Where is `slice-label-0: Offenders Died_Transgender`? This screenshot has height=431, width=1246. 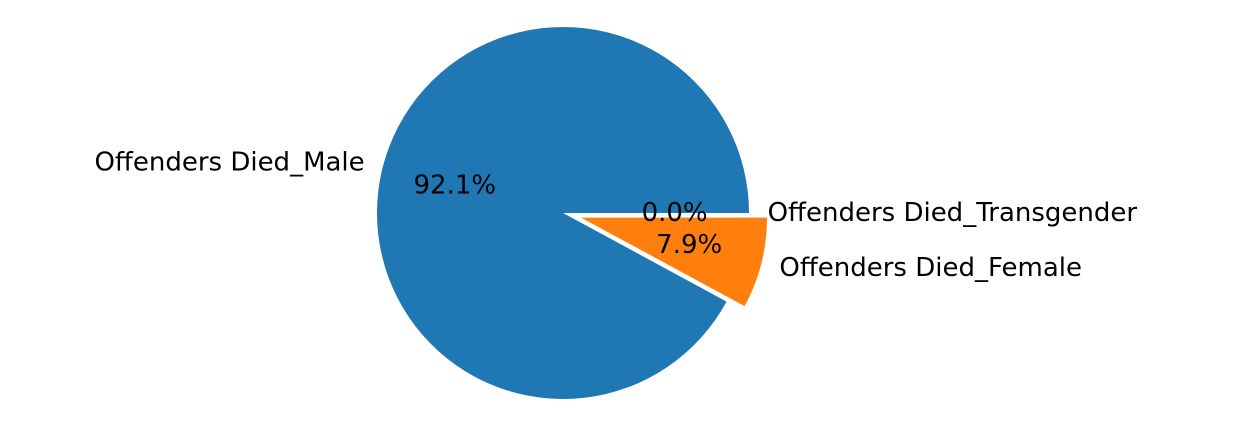
slice-label-0: Offenders Died_Transgender is located at coordinates (953, 213).